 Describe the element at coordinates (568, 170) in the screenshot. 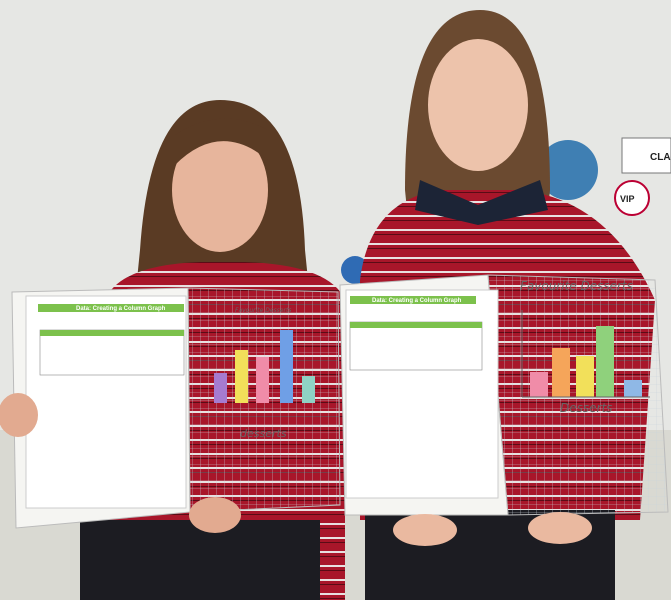

I see `wall-poster` at that location.